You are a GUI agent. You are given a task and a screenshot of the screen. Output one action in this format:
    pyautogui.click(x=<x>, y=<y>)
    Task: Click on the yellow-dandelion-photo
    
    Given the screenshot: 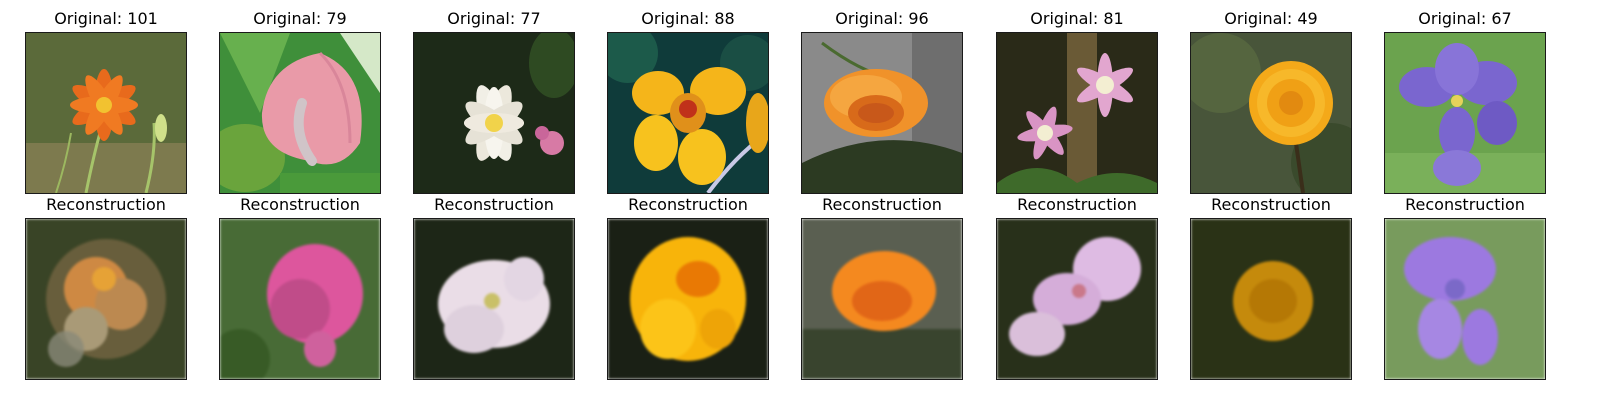 What is the action you would take?
    pyautogui.click(x=1271, y=113)
    